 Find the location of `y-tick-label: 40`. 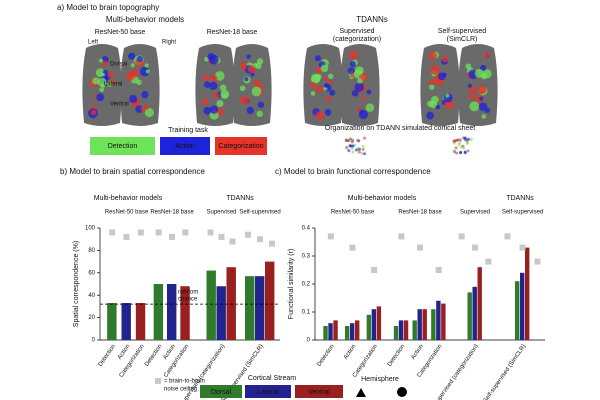

y-tick-label: 40 is located at coordinates (91, 296).